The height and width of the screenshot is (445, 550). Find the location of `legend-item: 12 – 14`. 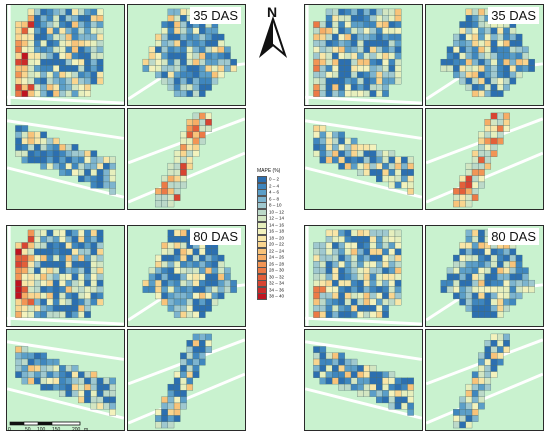

legend-item: 12 – 14 is located at coordinates (270, 218).